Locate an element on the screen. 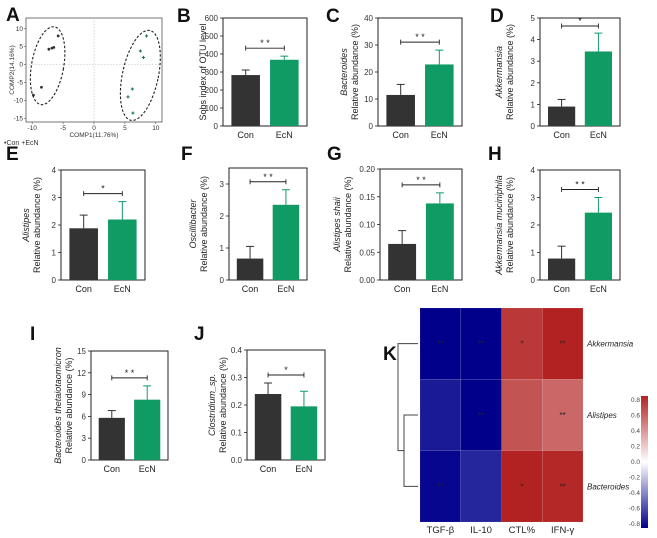  y-tick-label: 100 is located at coordinates (212, 108).